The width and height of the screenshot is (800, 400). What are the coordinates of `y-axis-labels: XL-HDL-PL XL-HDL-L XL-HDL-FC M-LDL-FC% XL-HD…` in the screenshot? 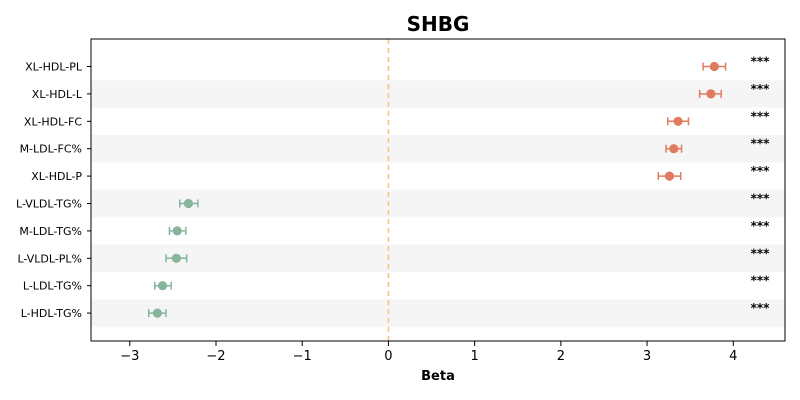 It's located at (53, 190).